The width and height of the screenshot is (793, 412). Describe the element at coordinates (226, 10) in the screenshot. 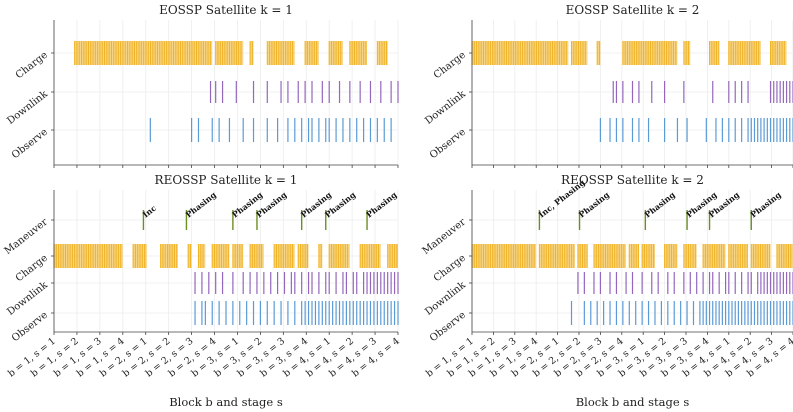

I see `panel-title: EOSSP Satellite k = 1` at that location.